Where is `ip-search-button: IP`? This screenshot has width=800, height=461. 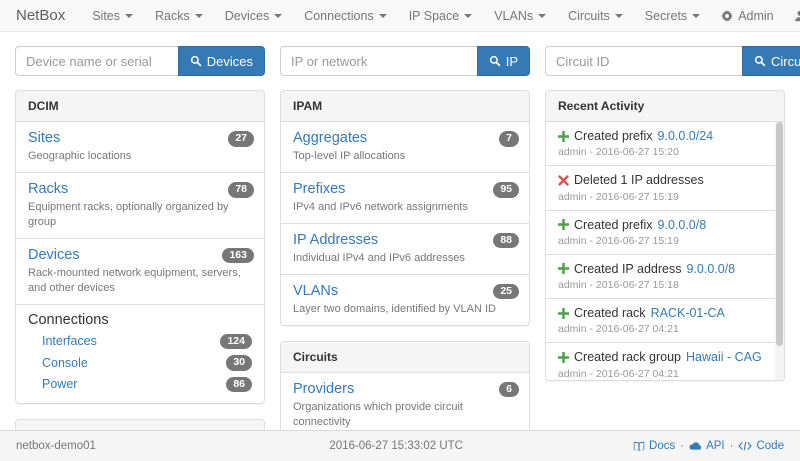 ip-search-button: IP is located at coordinates (503, 61).